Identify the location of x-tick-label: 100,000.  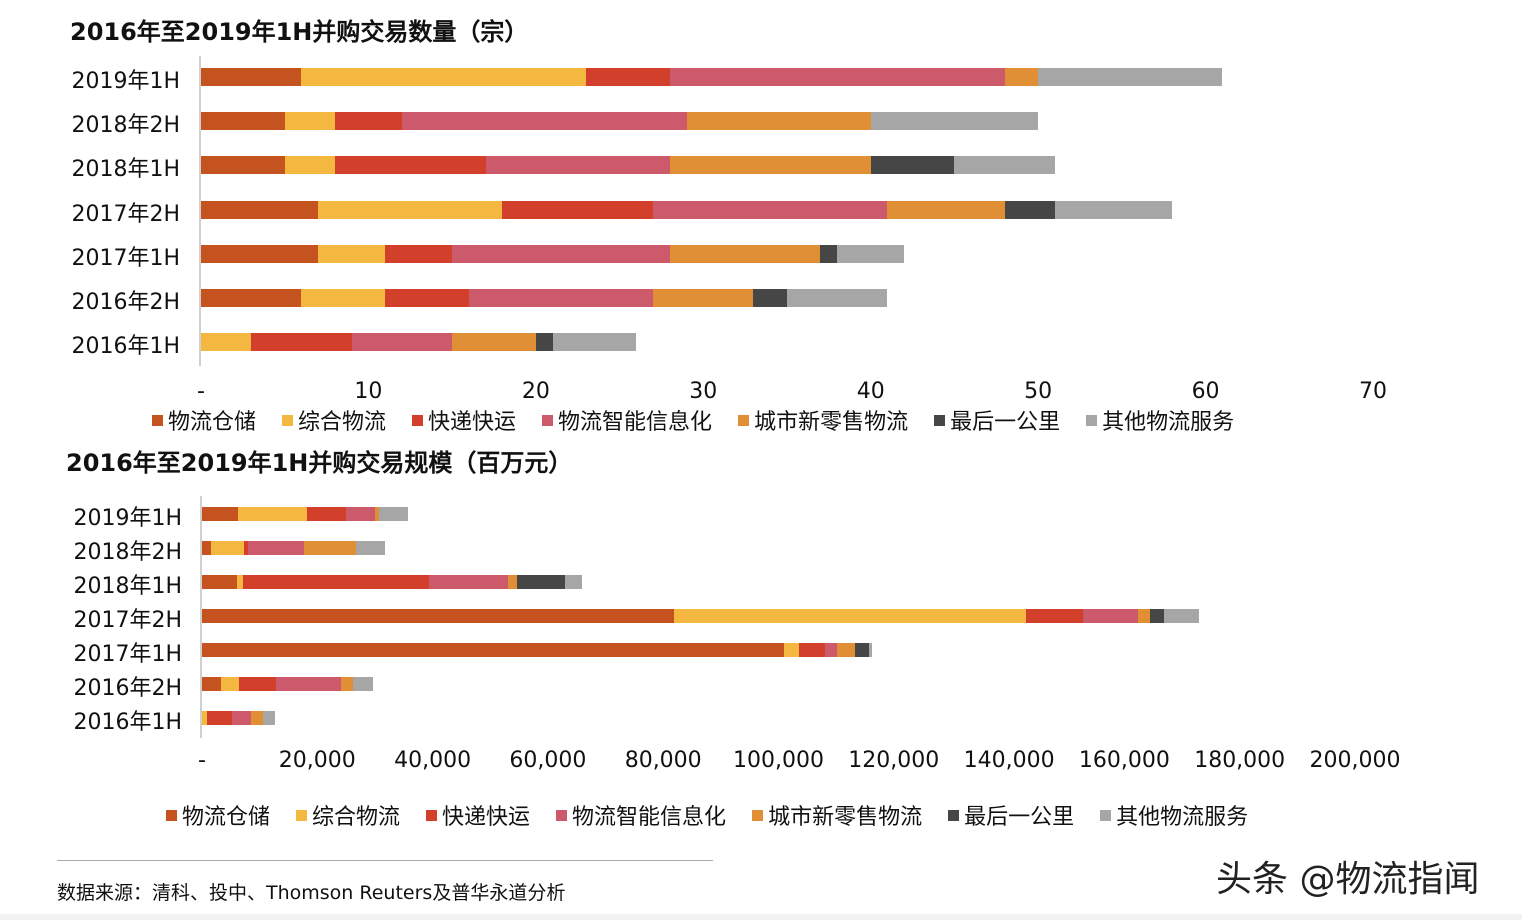
(778, 760).